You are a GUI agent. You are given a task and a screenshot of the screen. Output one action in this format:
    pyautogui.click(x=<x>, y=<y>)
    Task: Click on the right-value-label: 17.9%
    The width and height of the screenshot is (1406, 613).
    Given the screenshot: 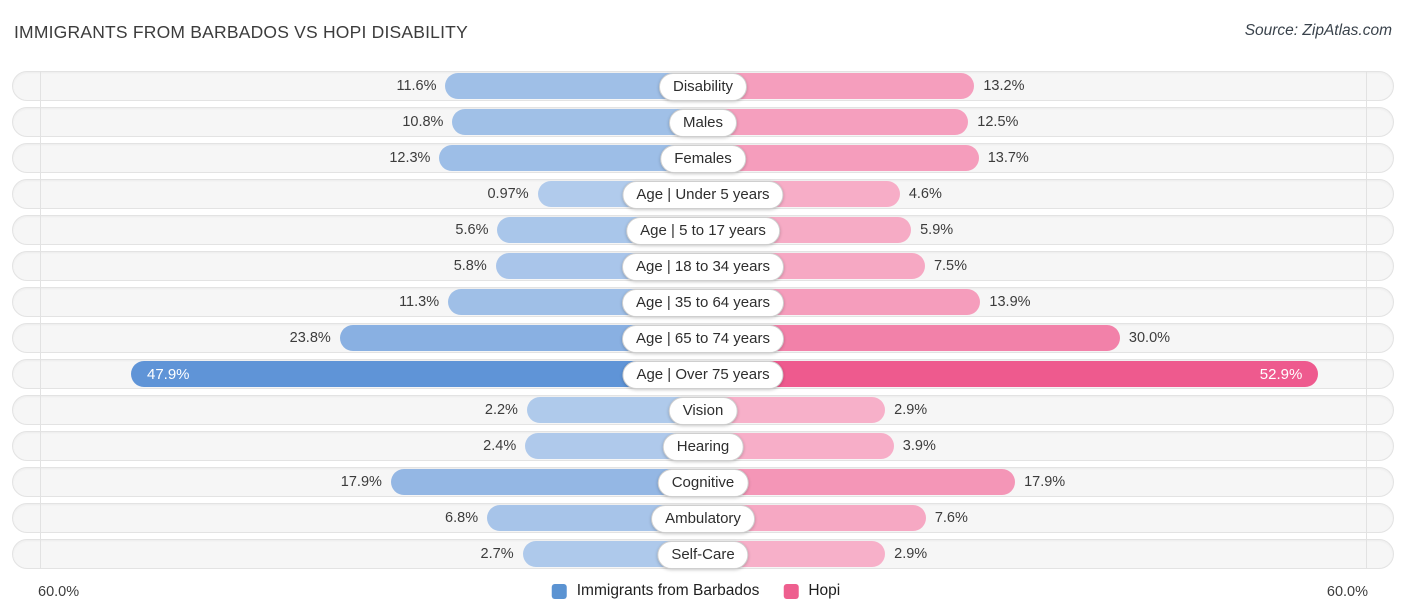 What is the action you would take?
    pyautogui.click(x=1045, y=482)
    